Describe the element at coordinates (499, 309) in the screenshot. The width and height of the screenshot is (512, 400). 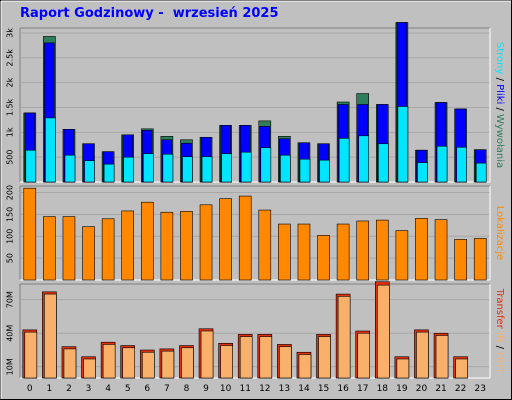
I see `side-label-part: Transfer` at that location.